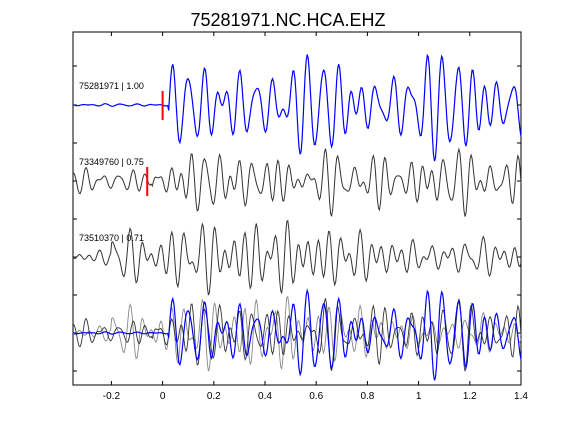 Image resolution: width=576 pixels, height=432 pixels. I want to click on x-tick-label: 1.2, so click(470, 396).